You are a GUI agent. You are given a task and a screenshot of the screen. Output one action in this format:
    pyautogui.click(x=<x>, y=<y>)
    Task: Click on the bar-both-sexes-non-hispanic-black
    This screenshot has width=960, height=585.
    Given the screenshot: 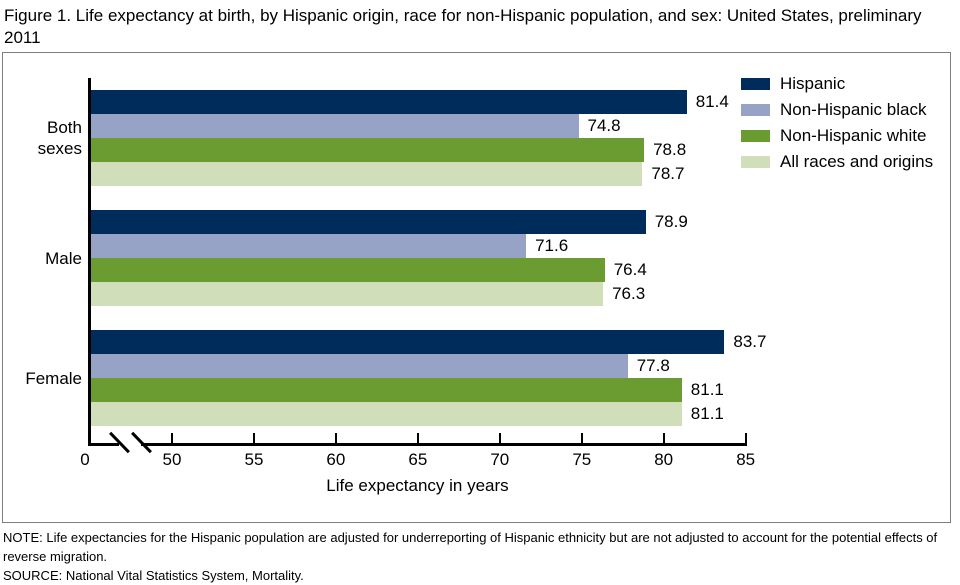 What is the action you would take?
    pyautogui.click(x=335, y=126)
    